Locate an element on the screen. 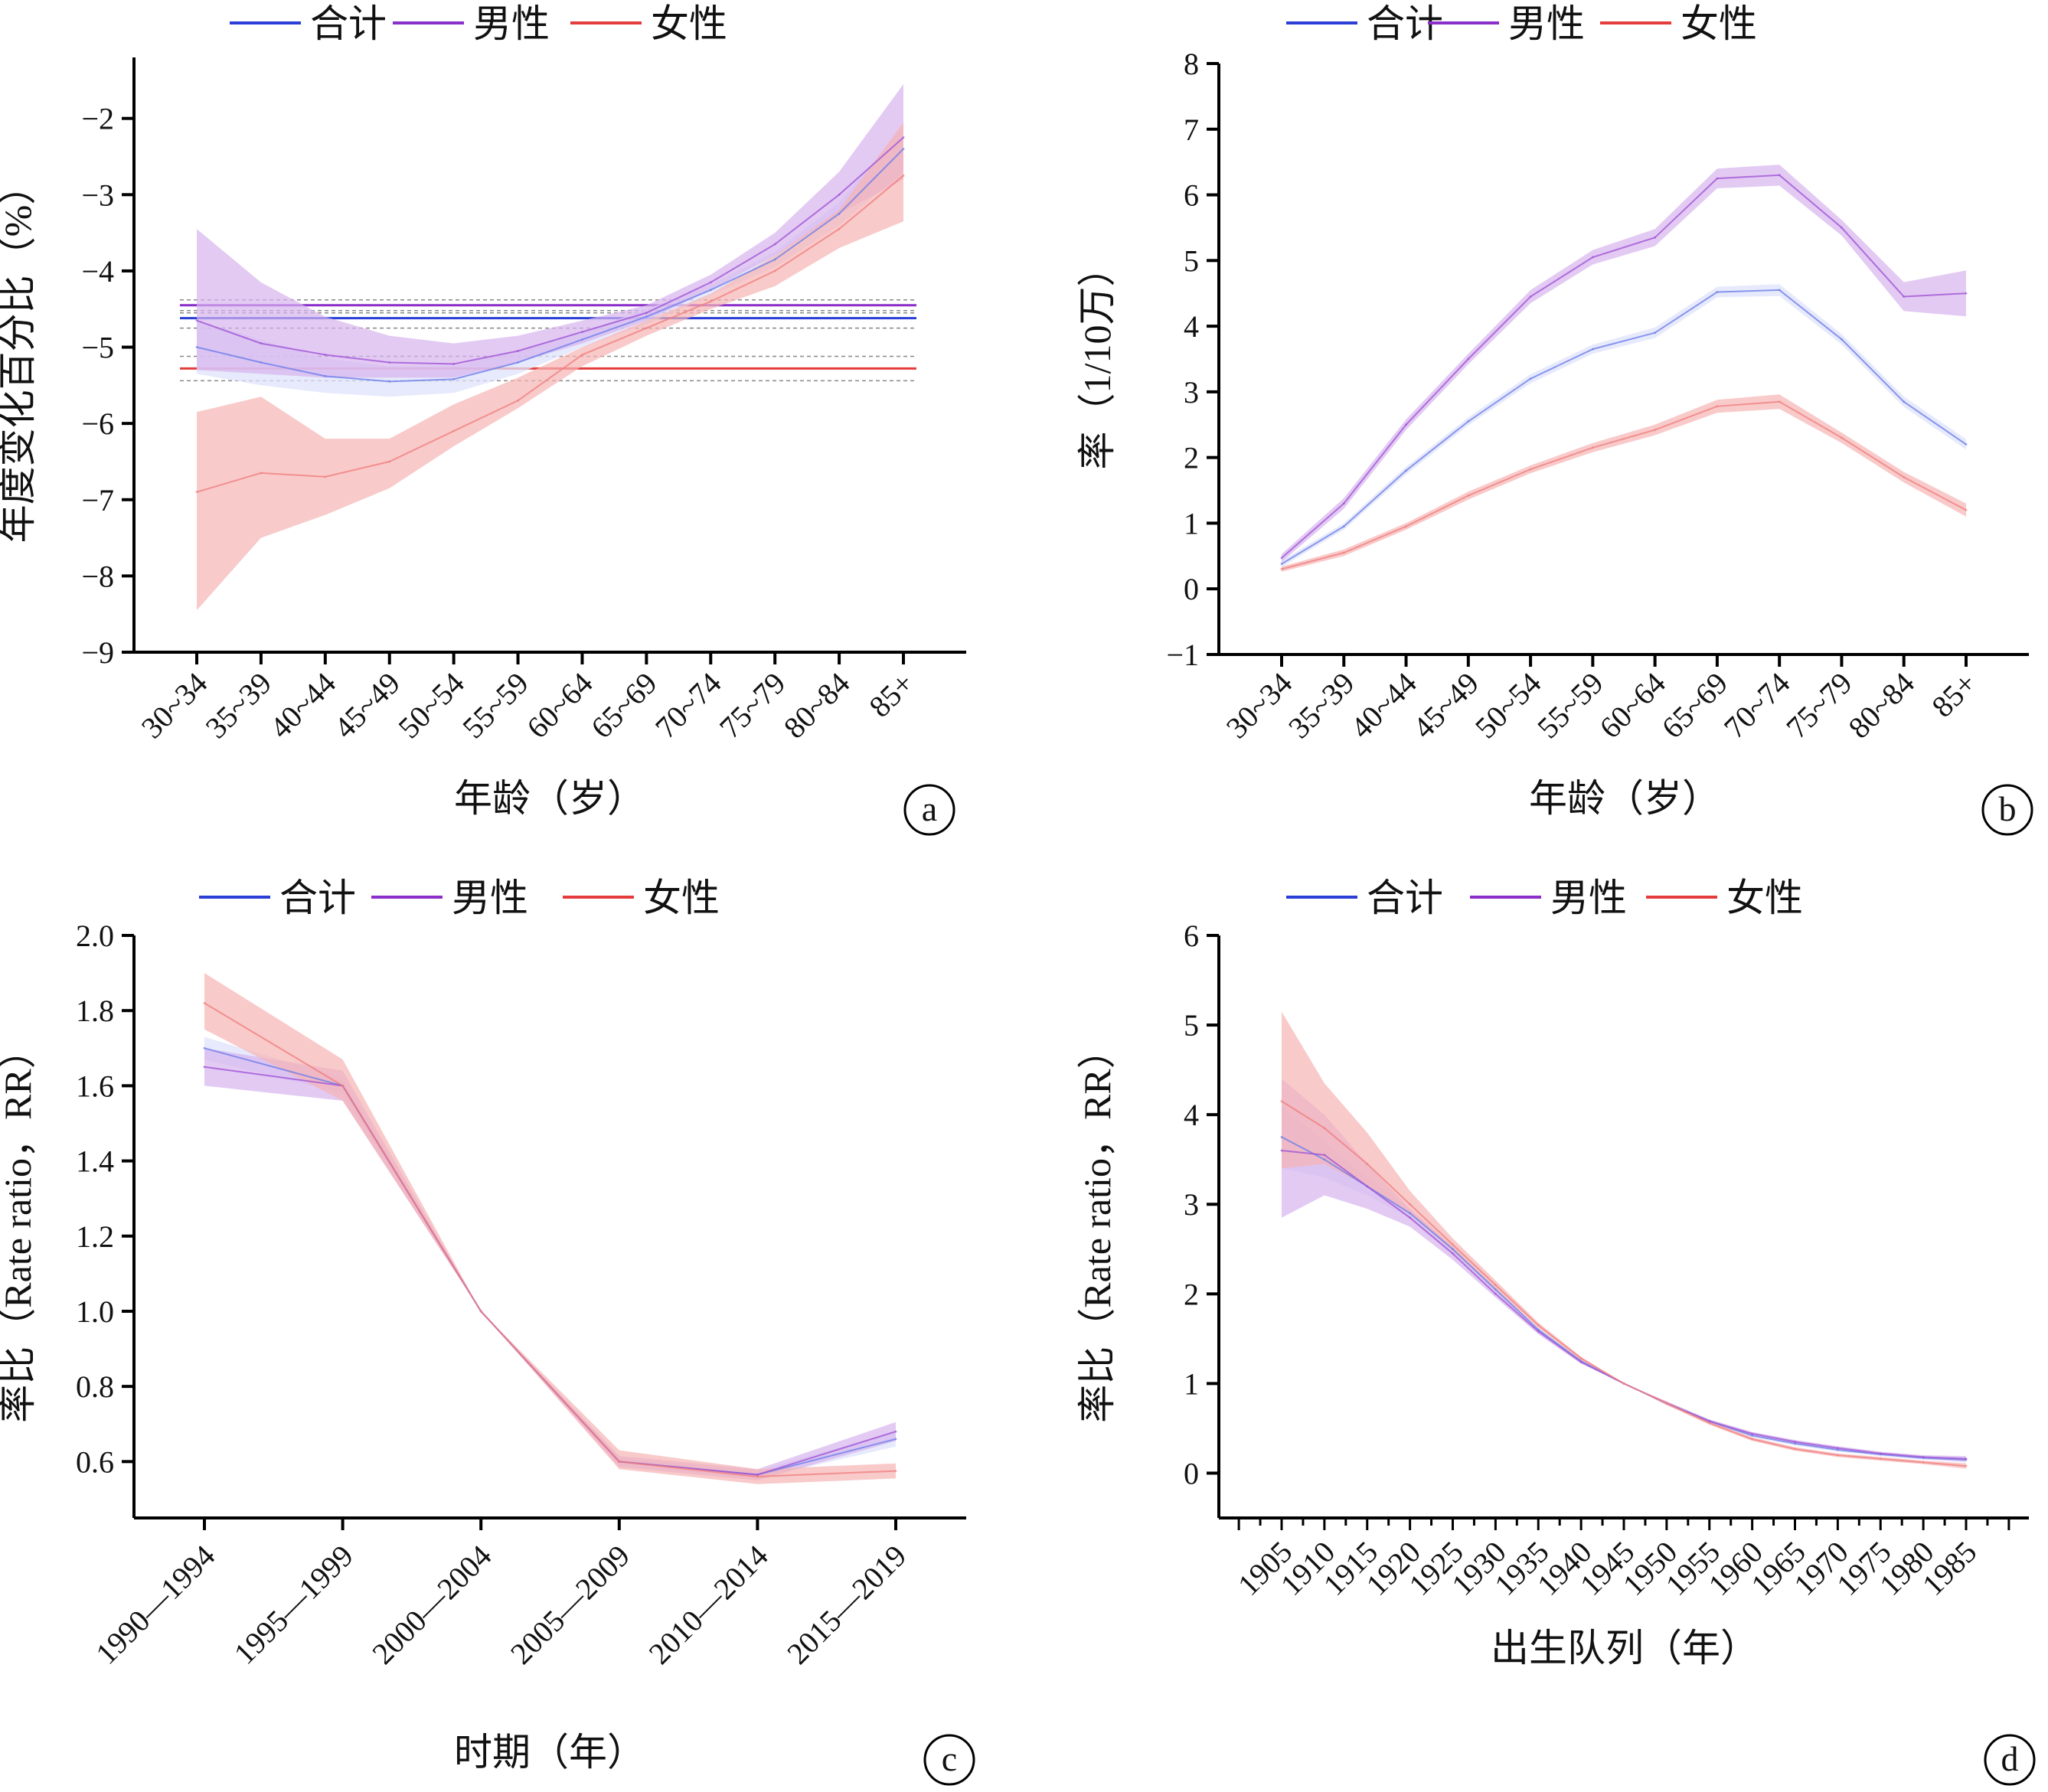  y-tick-label: −5 is located at coordinates (97, 348).